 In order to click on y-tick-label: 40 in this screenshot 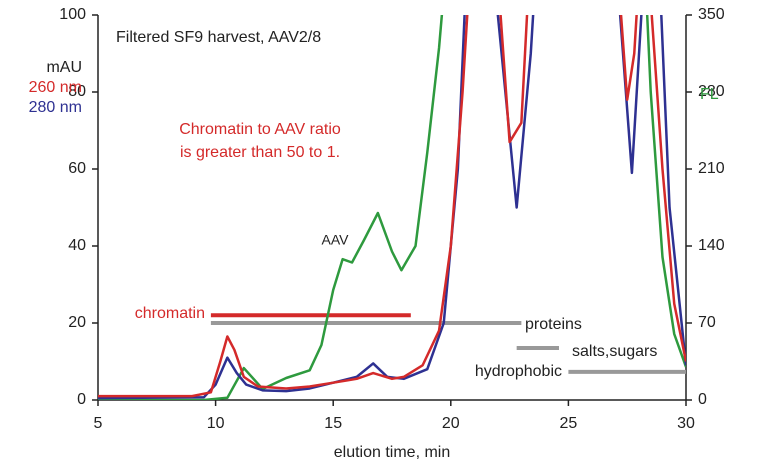, I will do `click(77, 245)`.